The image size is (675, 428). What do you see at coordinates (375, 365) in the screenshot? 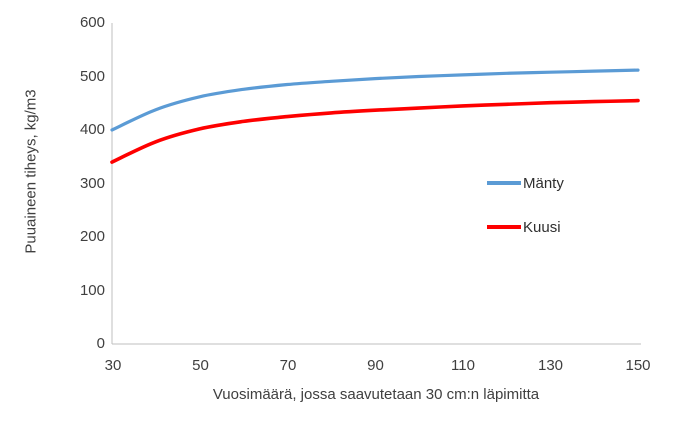
I see `x-tick-label: 90` at bounding box center [375, 365].